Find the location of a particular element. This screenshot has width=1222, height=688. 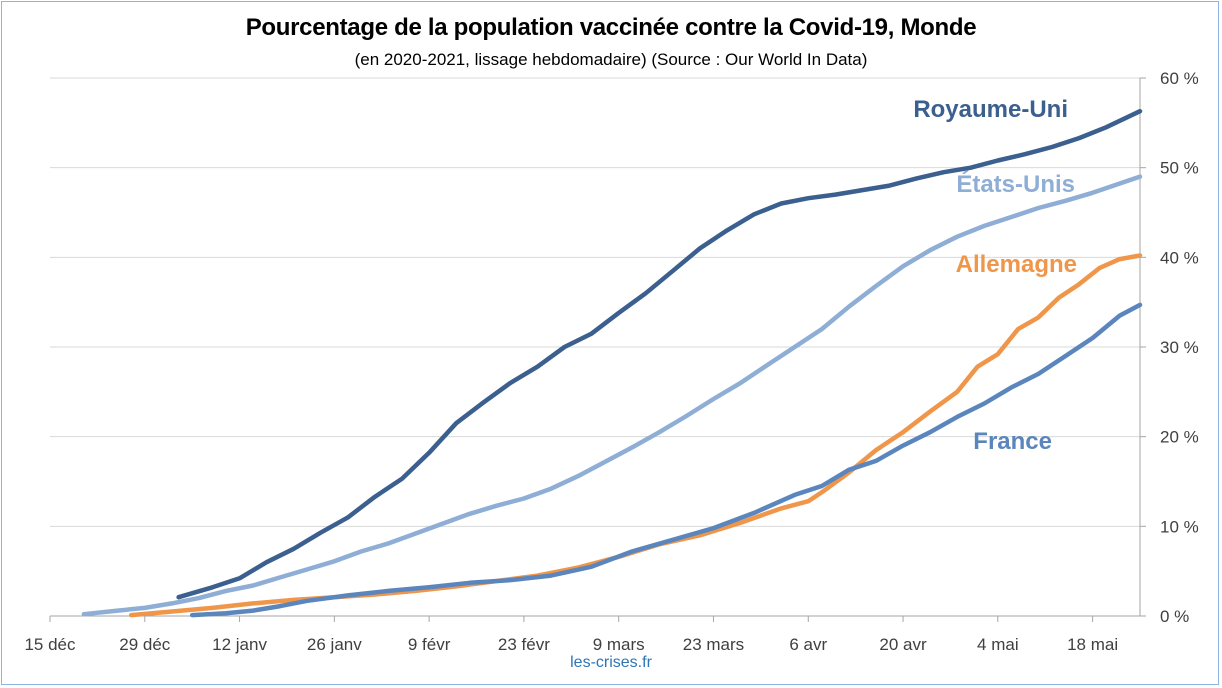

series-label-0: Royaume-Uni is located at coordinates (990, 109).